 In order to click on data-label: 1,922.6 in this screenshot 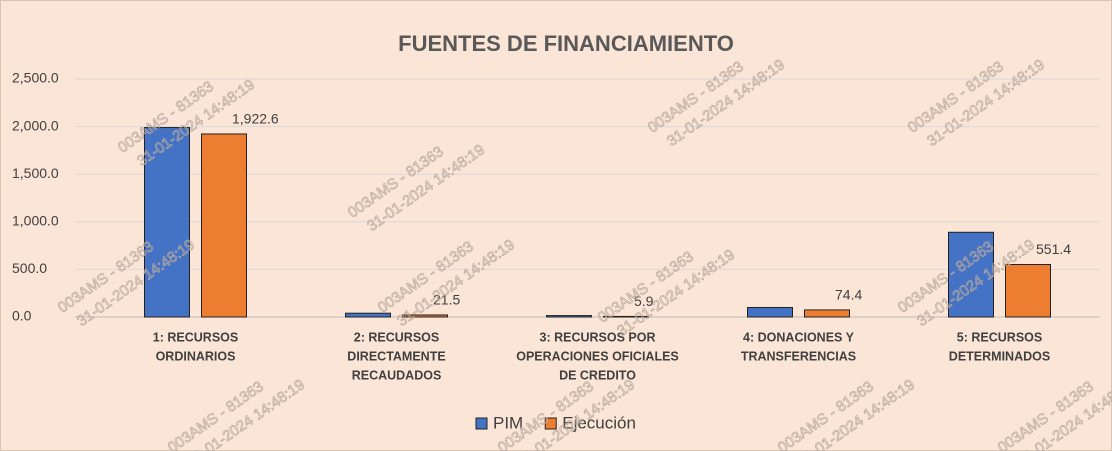, I will do `click(255, 119)`.